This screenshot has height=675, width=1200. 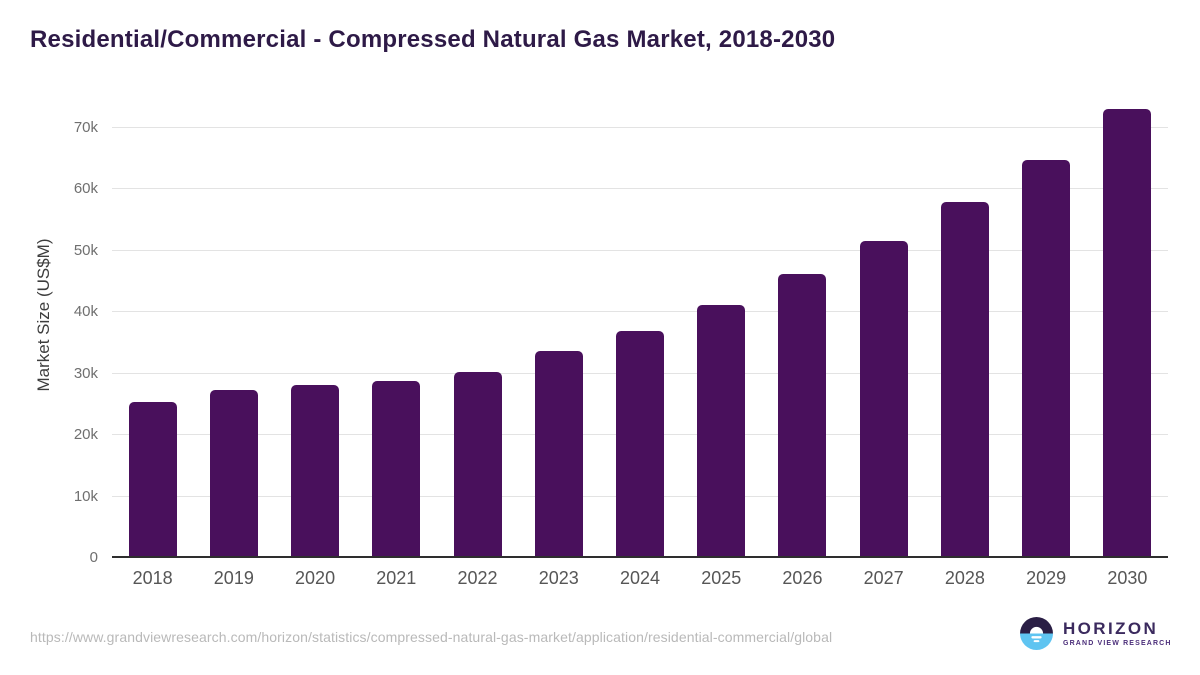 I want to click on x-tick-label-2030: 2030, so click(x=1127, y=578).